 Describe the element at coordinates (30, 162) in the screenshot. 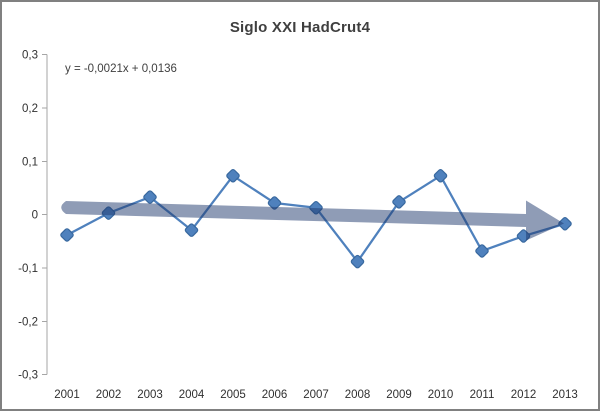

I see `y-axis-tick-label: 0,1` at that location.